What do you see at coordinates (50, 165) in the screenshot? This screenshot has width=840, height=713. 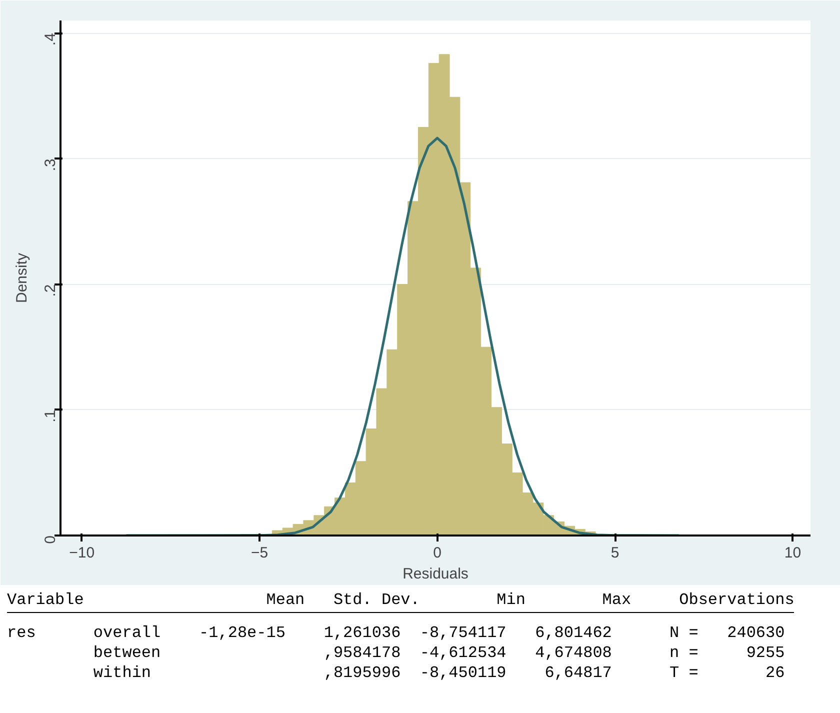 I see `y-tick-label: .3` at bounding box center [50, 165].